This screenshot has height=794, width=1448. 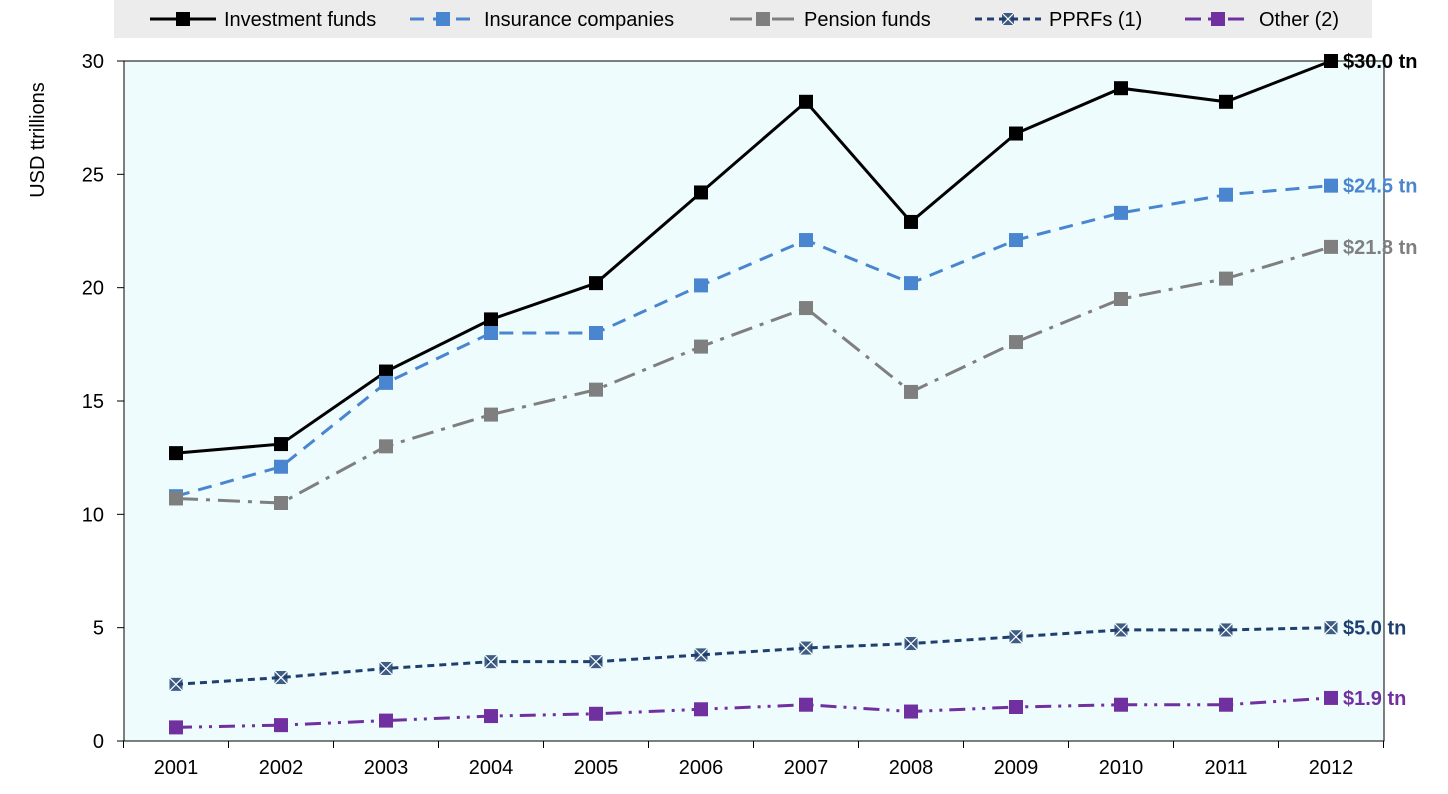 What do you see at coordinates (93, 62) in the screenshot?
I see `y-tick-label: 30` at bounding box center [93, 62].